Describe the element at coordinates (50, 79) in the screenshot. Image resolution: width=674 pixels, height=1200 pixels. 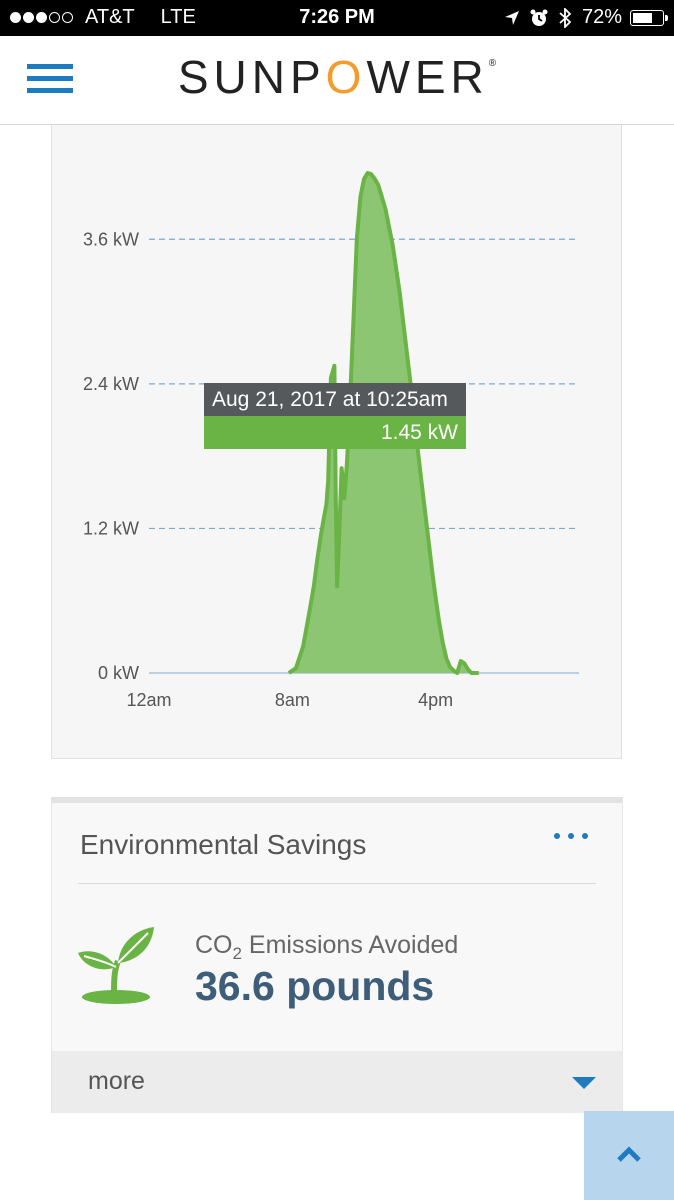
I see `hamburger-menu-icon` at that location.